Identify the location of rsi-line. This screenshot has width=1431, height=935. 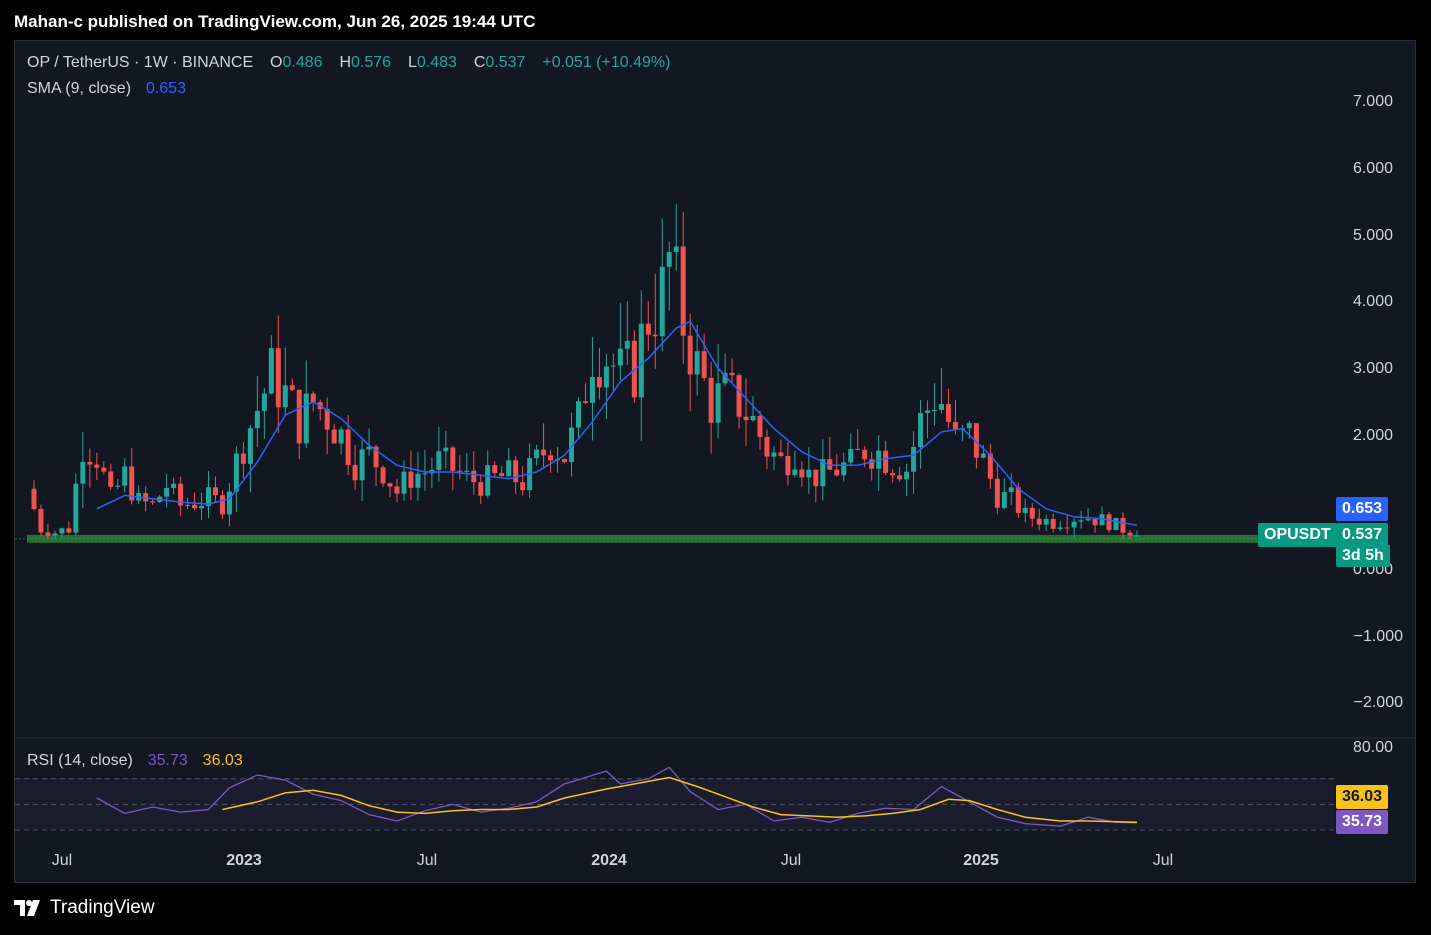
(617, 796).